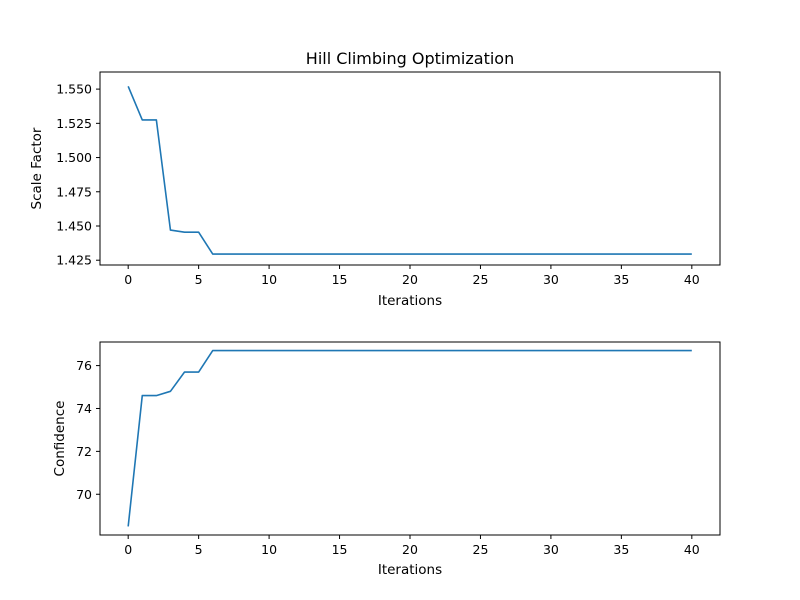 The width and height of the screenshot is (800, 600). I want to click on scale-factor-x-tick-label: 30, so click(551, 279).